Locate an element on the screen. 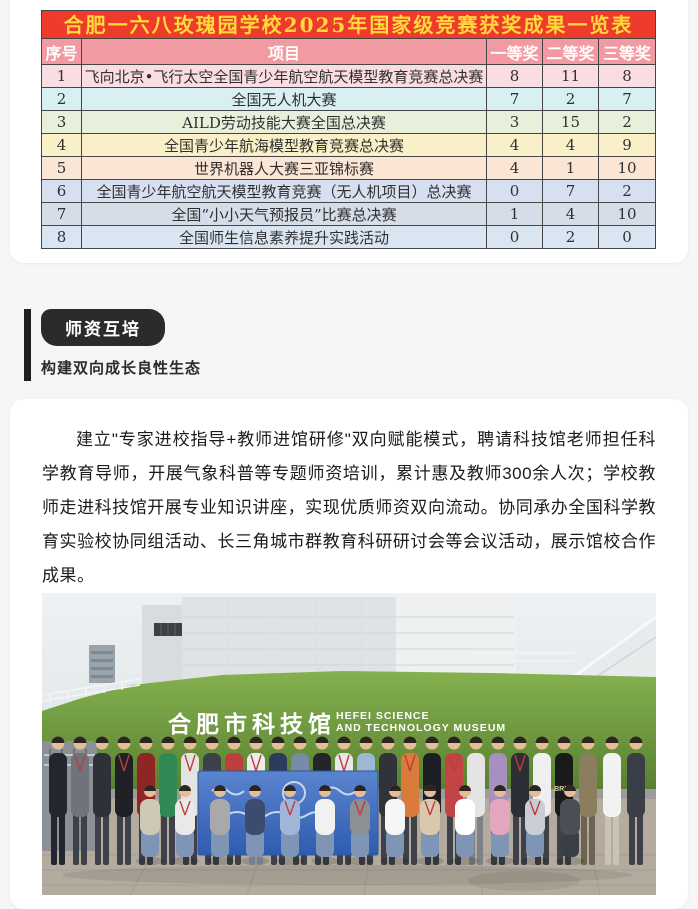 This screenshot has width=698, height=909. cell-second: 11 is located at coordinates (570, 76).